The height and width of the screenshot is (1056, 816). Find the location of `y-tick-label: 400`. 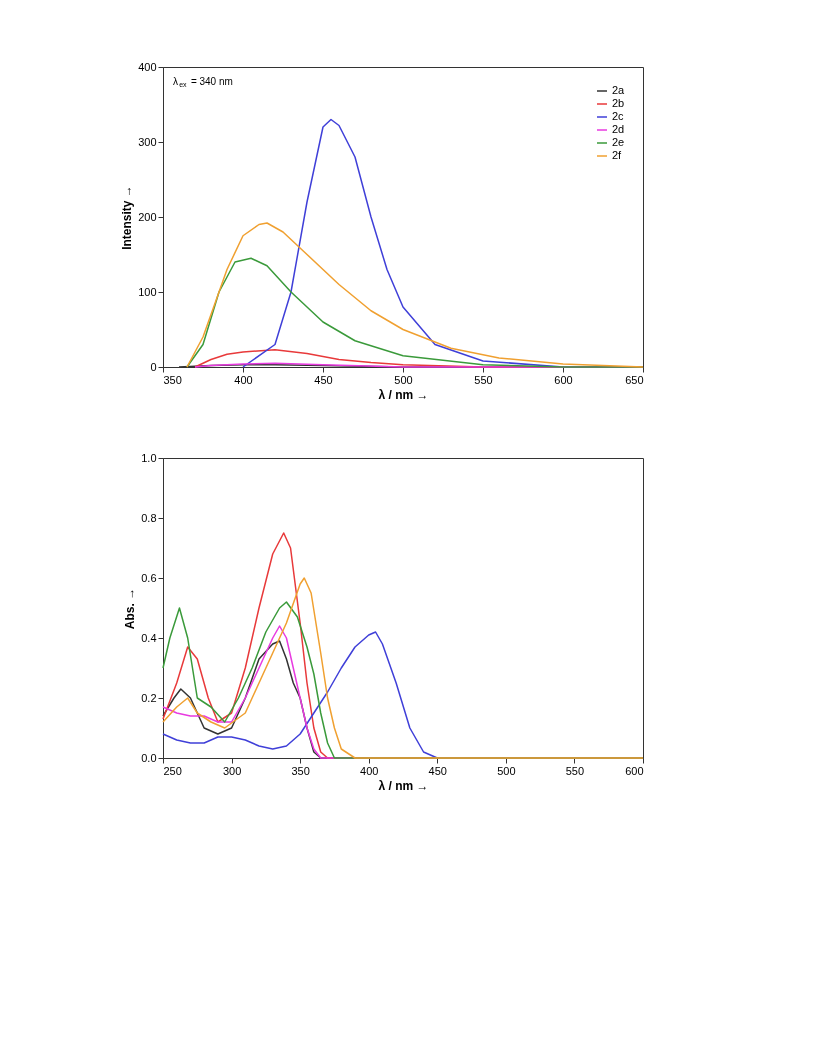

y-tick-label: 400 is located at coordinates (147, 66).